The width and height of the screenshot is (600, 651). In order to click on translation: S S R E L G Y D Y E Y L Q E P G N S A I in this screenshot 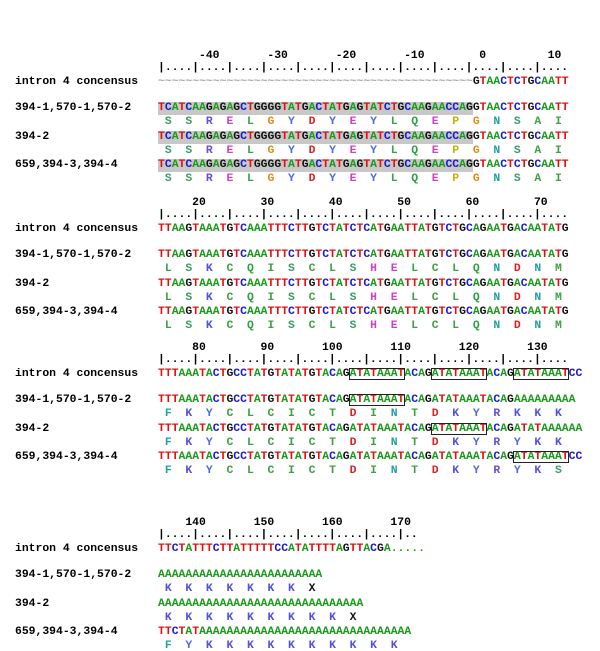, I will do `click(360, 122)`.